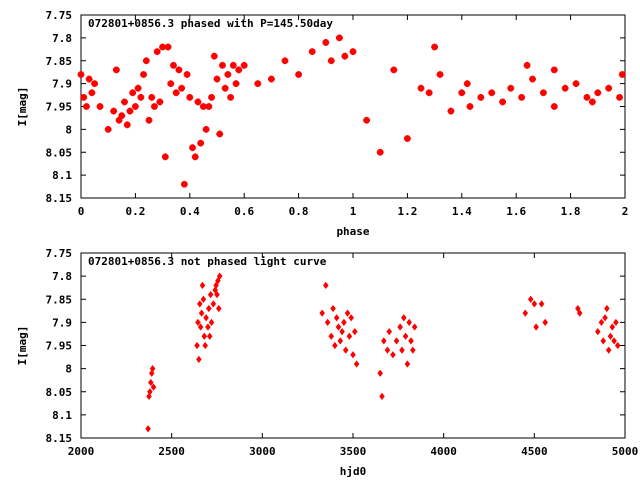 This screenshot has height=480, width=640. What do you see at coordinates (299, 211) in the screenshot?
I see `phased-x-tick-label: 0.8` at bounding box center [299, 211].